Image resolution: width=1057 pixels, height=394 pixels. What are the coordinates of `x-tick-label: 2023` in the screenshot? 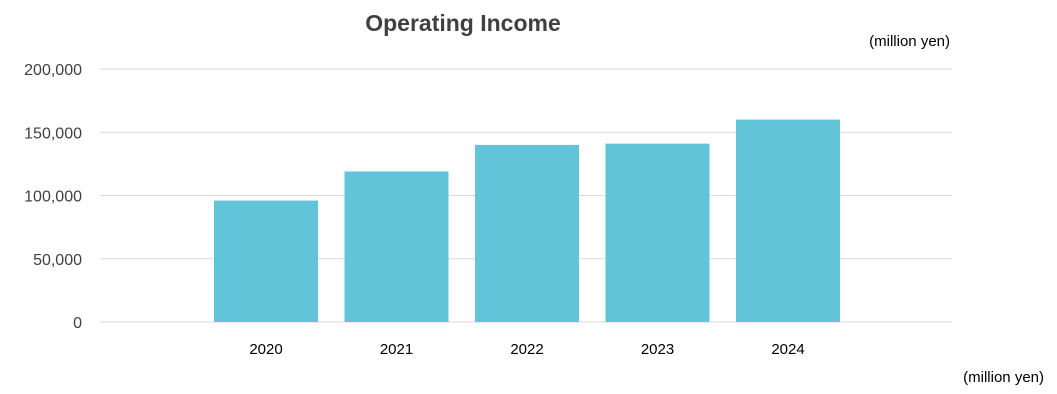 It's located at (657, 349).